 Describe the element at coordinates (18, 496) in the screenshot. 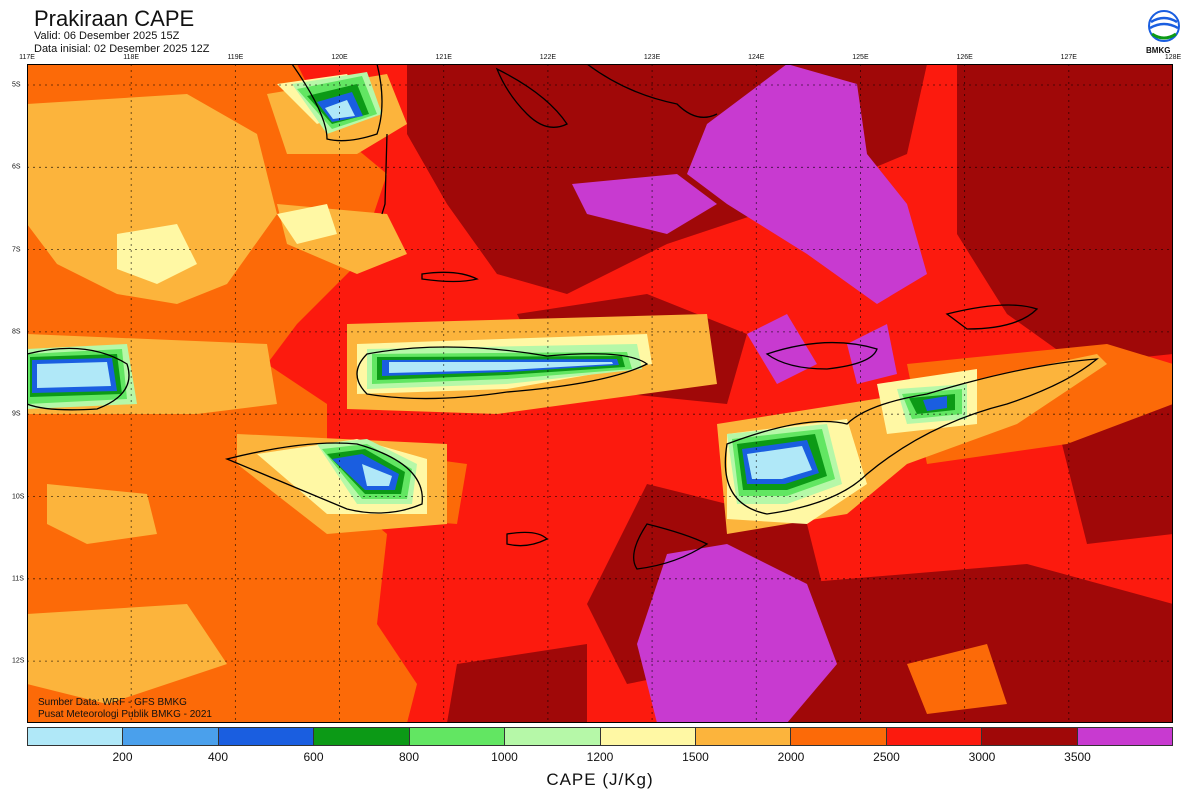

I see `latitude-label: 10S` at that location.